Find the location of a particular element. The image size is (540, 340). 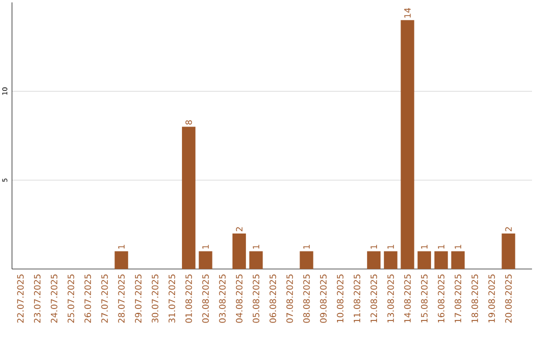

x-tick-label: 05.08.2025 is located at coordinates (256, 298).